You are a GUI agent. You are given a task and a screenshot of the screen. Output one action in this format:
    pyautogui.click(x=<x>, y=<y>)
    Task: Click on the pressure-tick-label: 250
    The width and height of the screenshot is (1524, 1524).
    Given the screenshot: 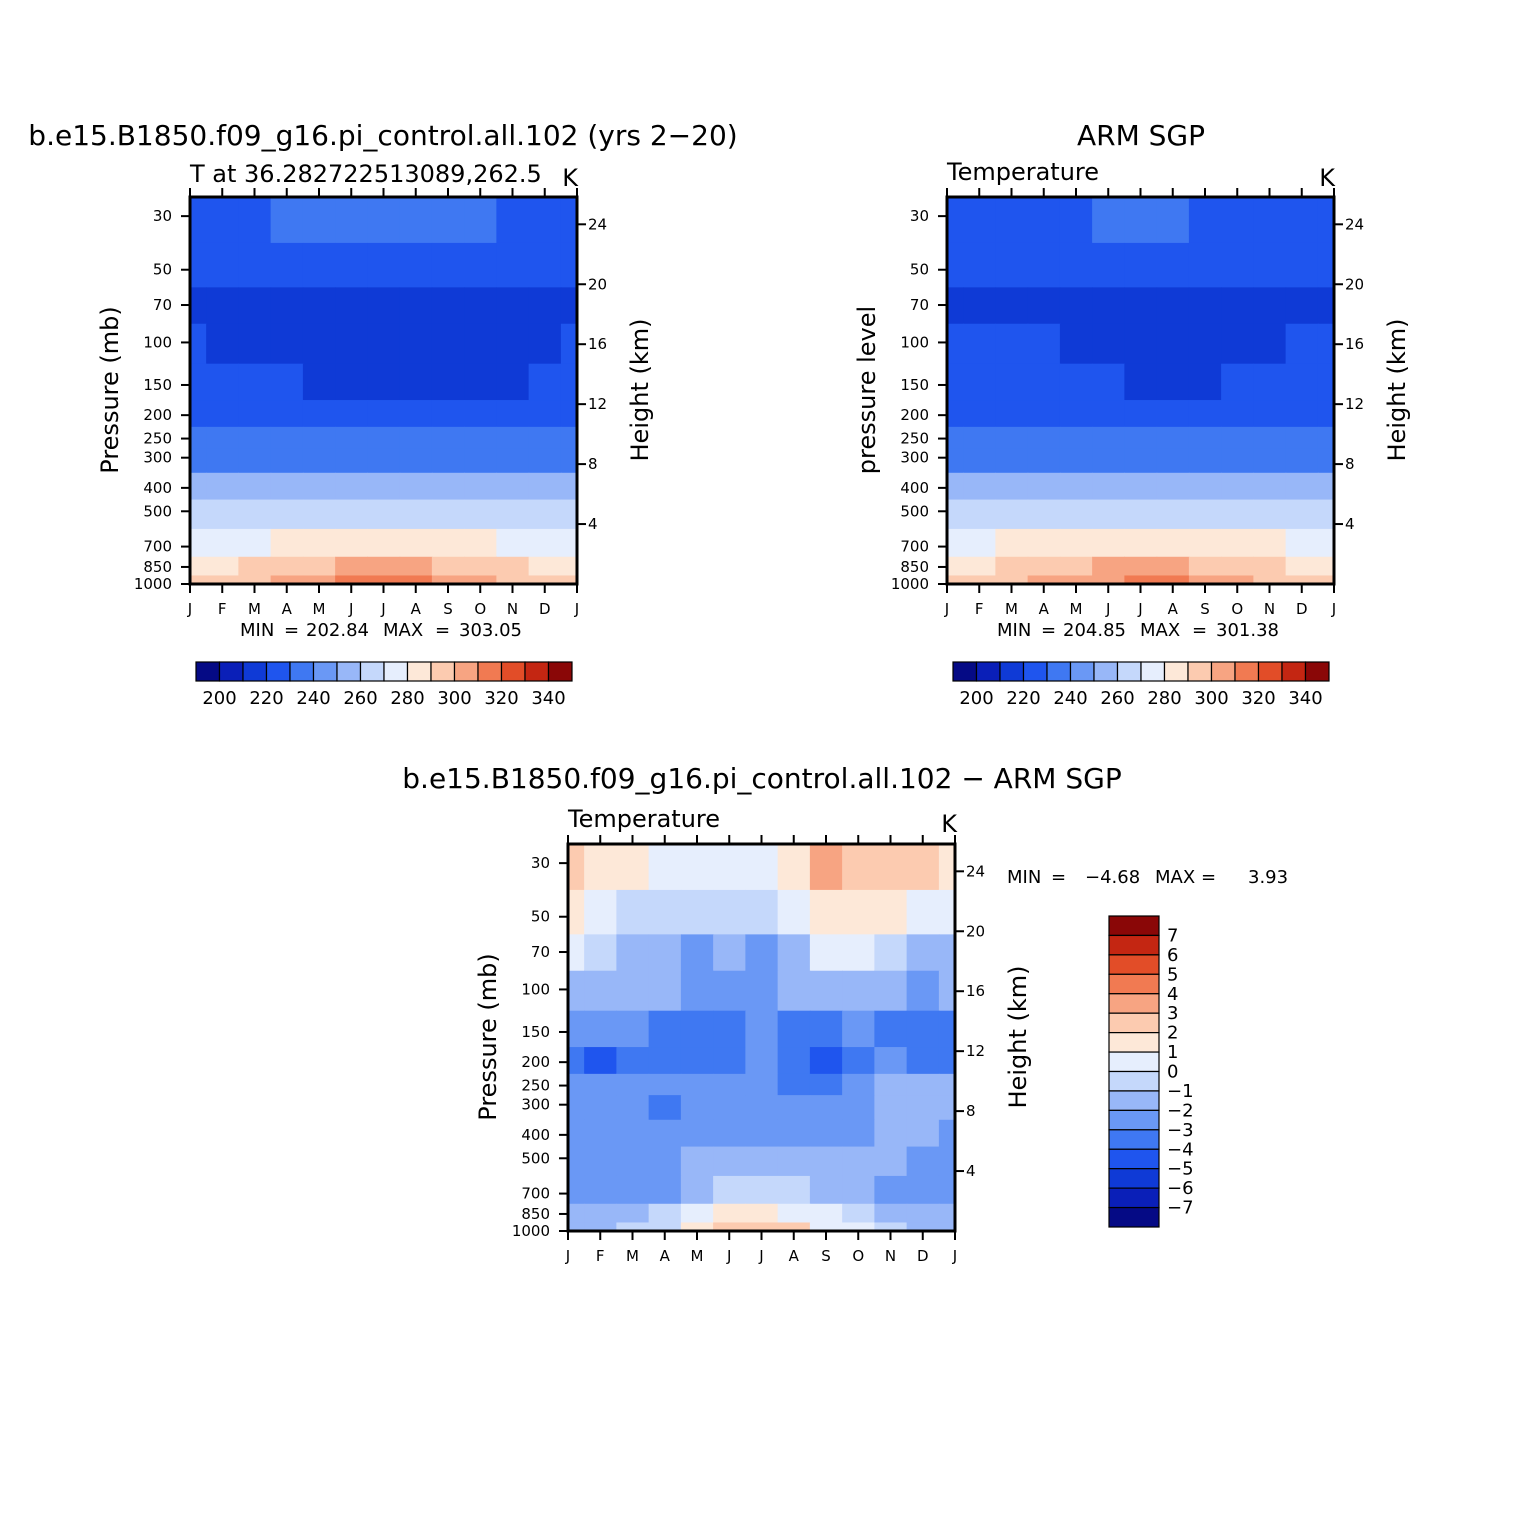 What is the action you would take?
    pyautogui.click(x=157, y=439)
    